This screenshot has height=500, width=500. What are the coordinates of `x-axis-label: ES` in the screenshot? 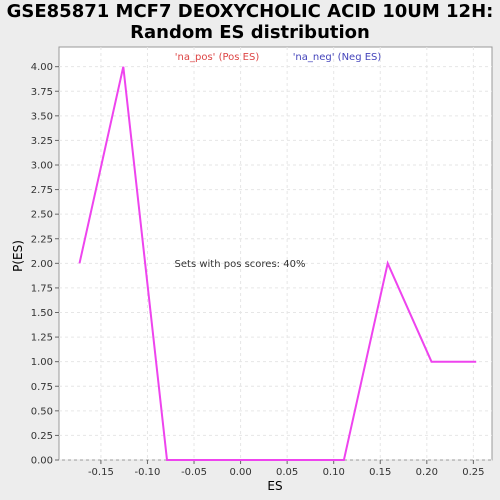 It's located at (274, 486).